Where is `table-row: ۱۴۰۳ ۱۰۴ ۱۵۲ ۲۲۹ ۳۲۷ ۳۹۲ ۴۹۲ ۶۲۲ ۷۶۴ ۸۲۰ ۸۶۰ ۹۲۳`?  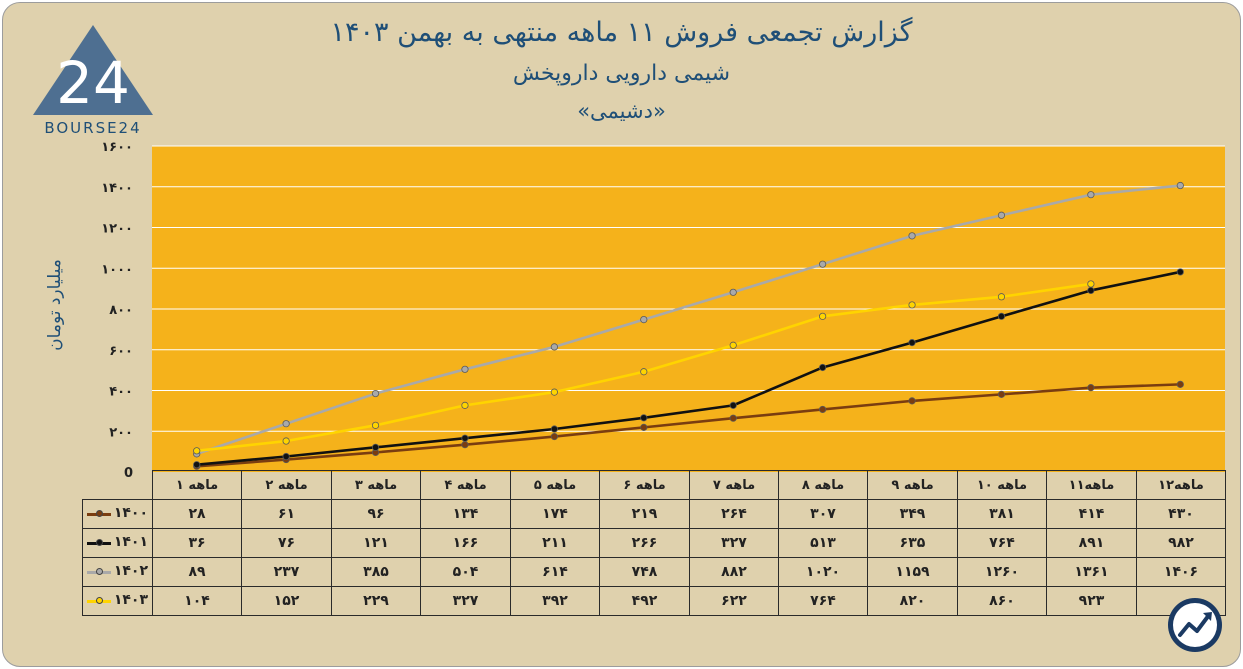 table-row: ۱۴۰۳ ۱۰۴ ۱۵۲ ۲۲۹ ۳۲۷ ۳۹۲ ۴۹۲ ۶۲۲ ۷۶۴ ۸۲۰ ۸۶۰ ۹۲۳ is located at coordinates (654, 601).